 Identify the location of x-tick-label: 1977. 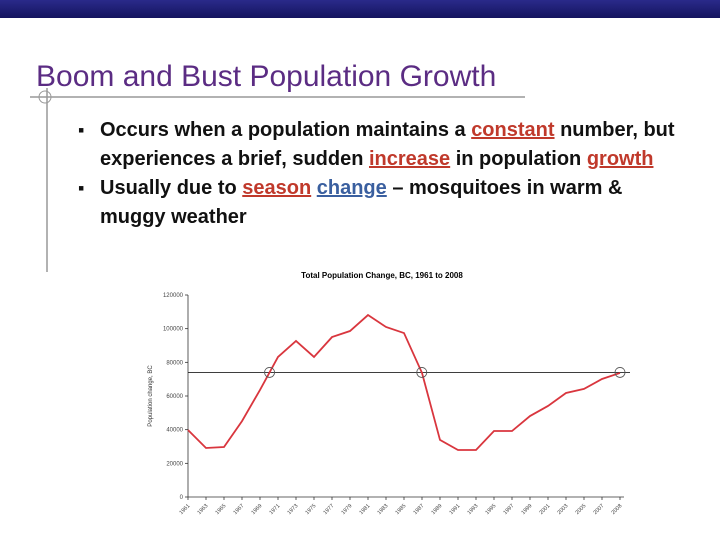
(329, 509).